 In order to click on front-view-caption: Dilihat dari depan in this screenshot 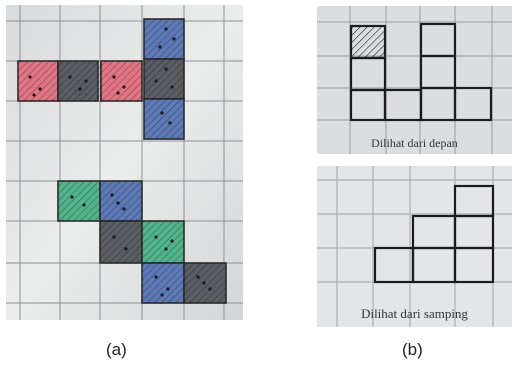, I will do `click(414, 143)`.